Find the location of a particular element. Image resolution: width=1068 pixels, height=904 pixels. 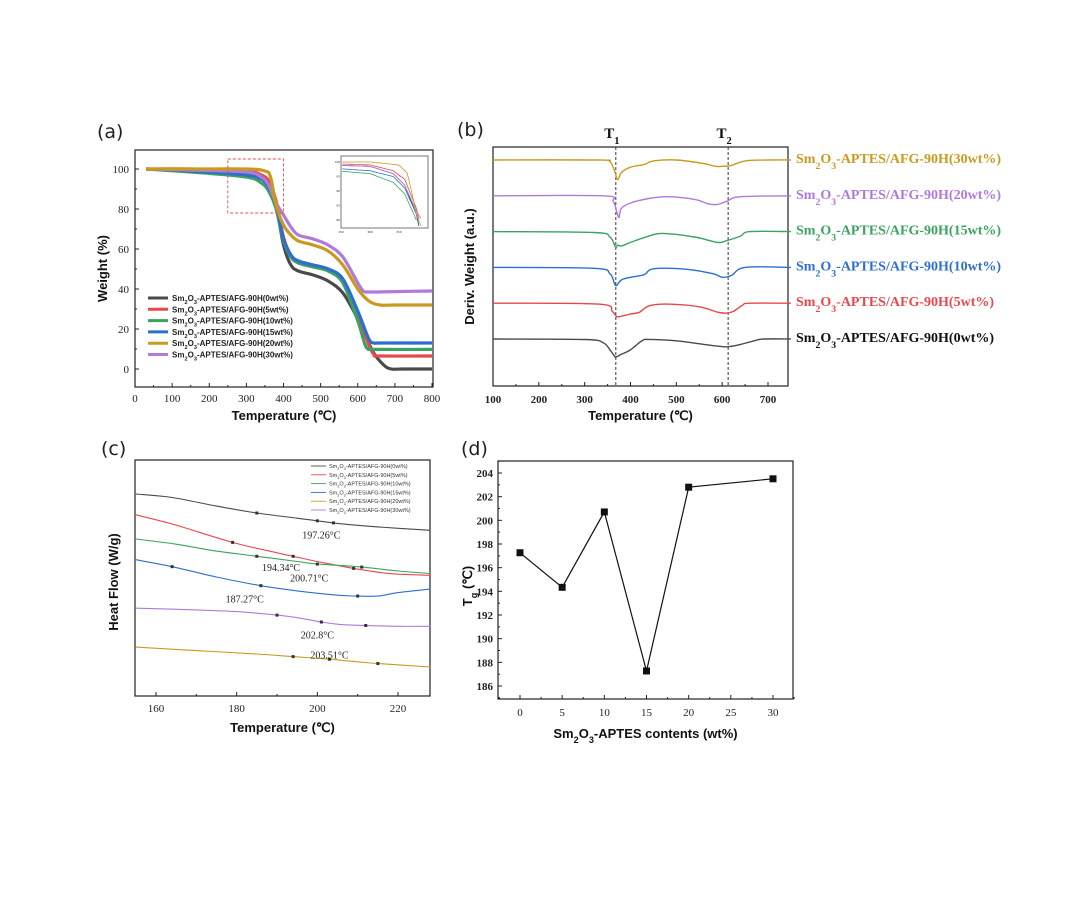

x-tick-label-a: 400 is located at coordinates (283, 399).